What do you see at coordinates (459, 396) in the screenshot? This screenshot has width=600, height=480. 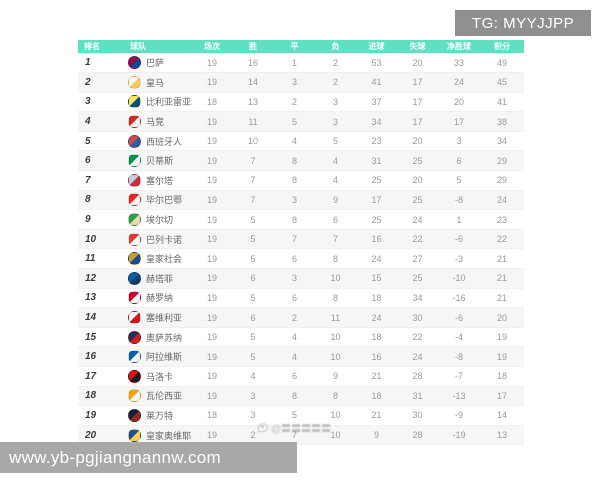 I see `goal_diff-cell: -13` at bounding box center [459, 396].